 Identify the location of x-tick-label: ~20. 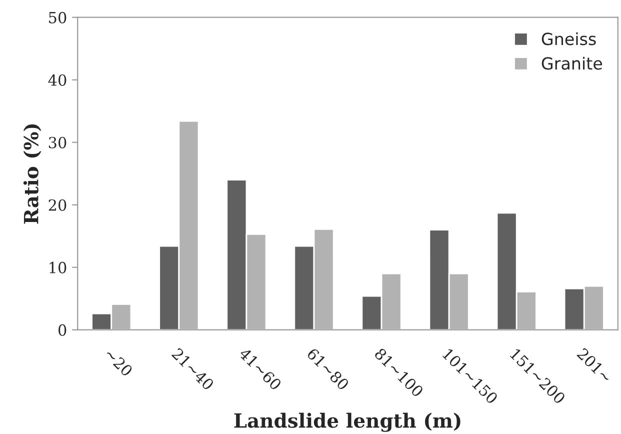
(119, 362).